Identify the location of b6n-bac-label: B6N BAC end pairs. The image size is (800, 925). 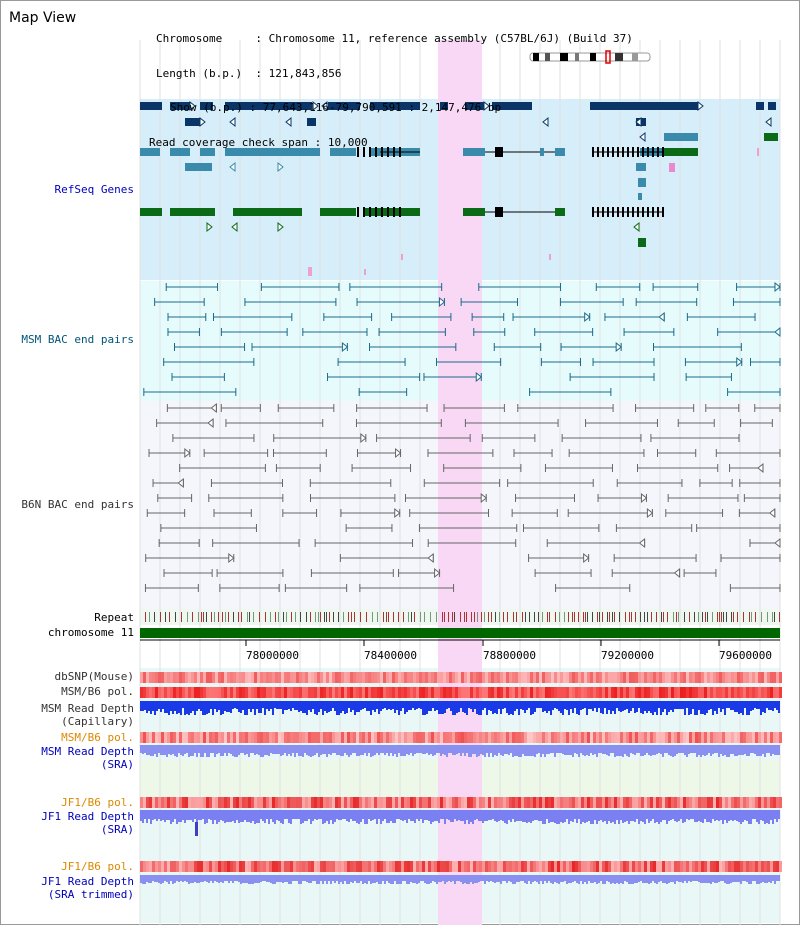
(77, 504).